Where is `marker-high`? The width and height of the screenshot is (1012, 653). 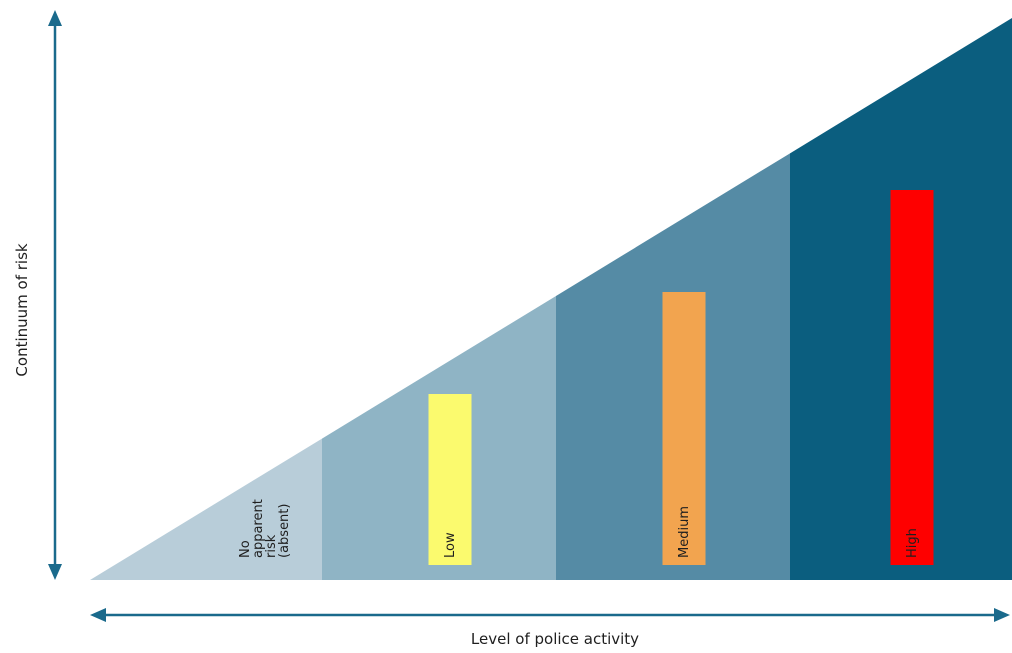
marker-high is located at coordinates (912, 377).